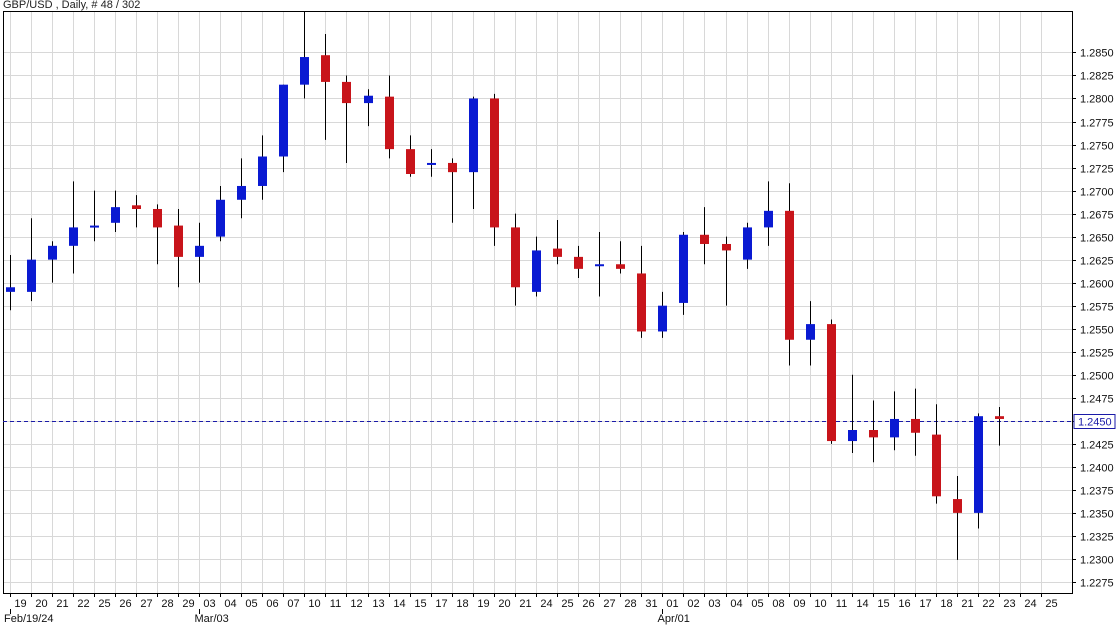 The height and width of the screenshot is (633, 1117). I want to click on y-tick-label: 1.2525, so click(1097, 354).